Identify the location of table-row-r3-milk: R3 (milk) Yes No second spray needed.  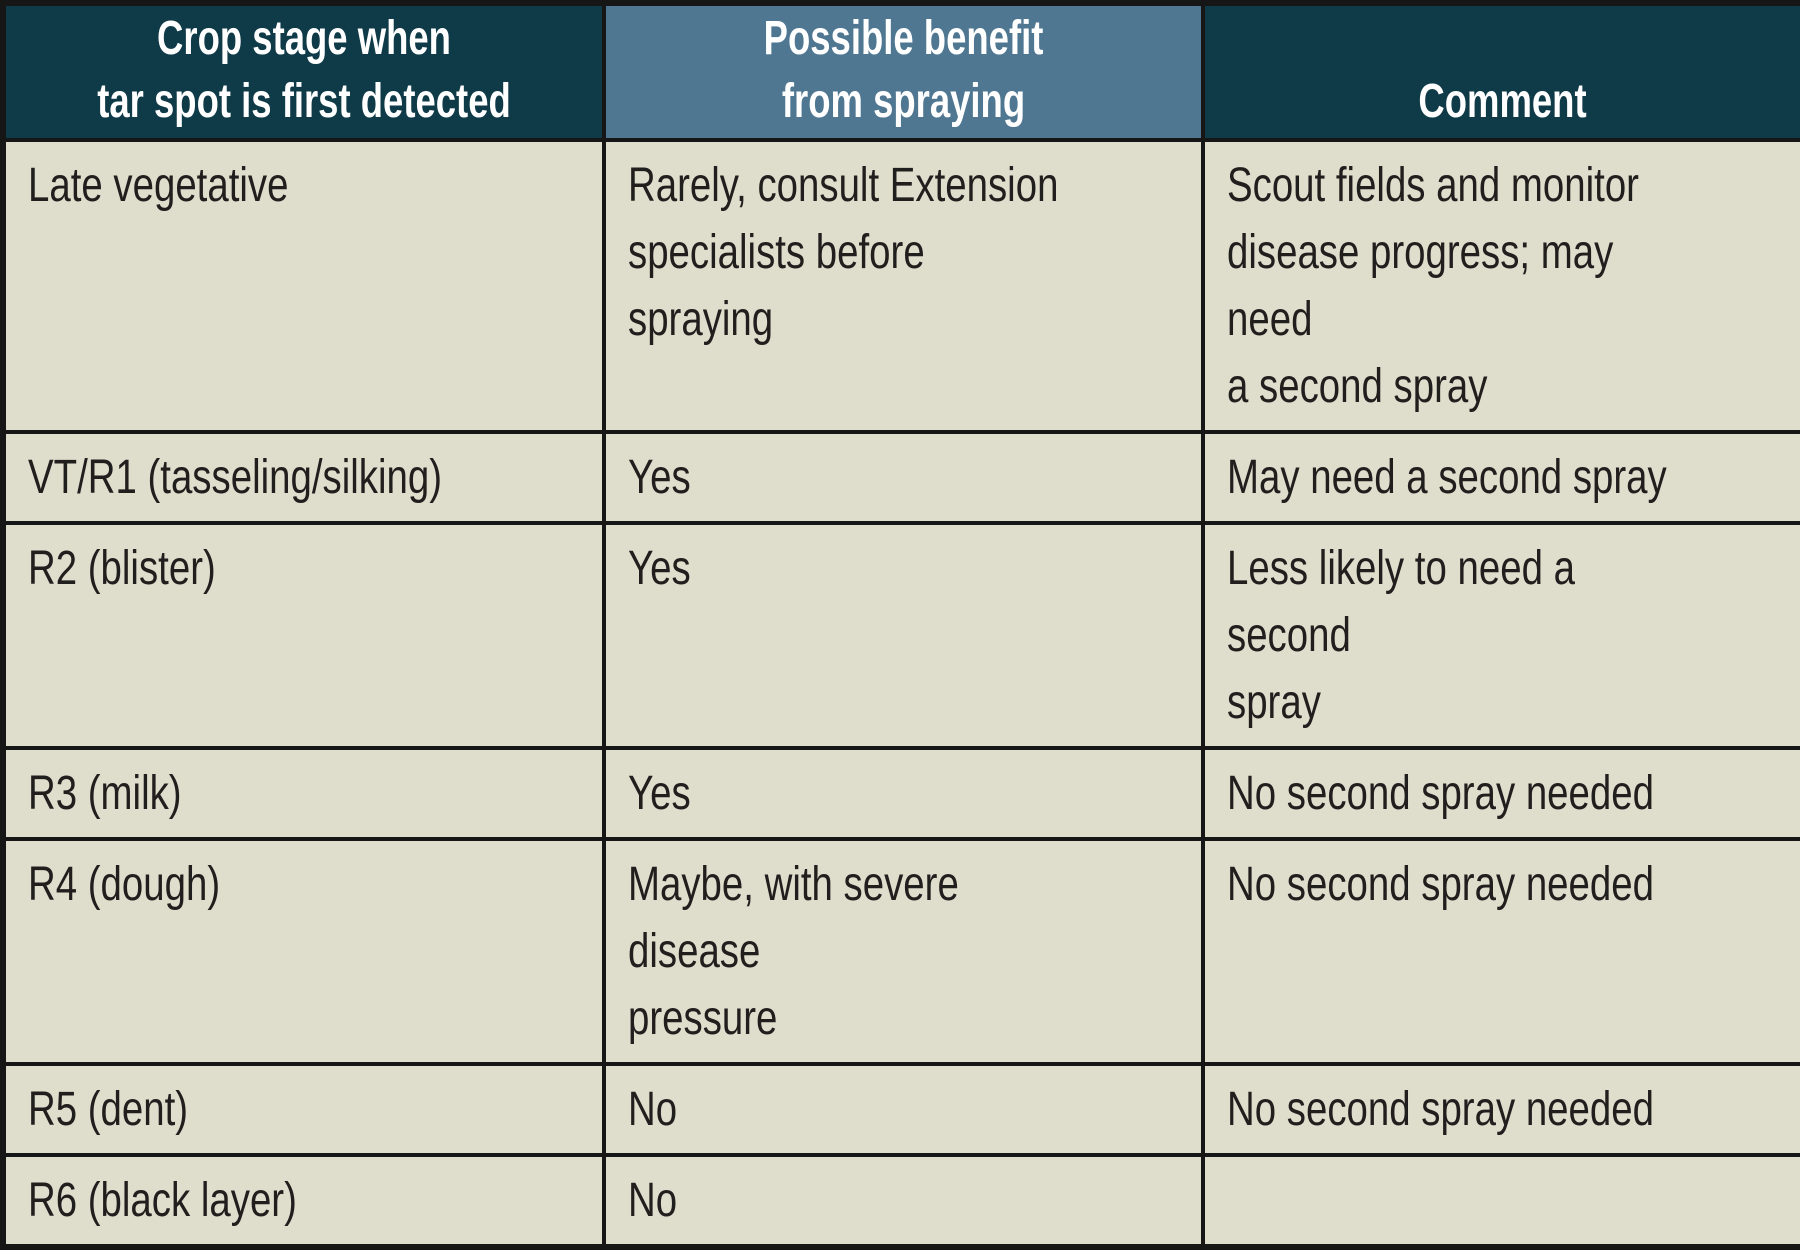
(900, 793).